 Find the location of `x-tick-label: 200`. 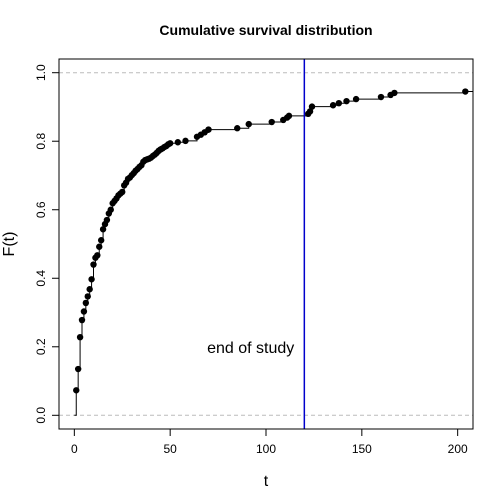

x-tick-label: 200 is located at coordinates (458, 449).